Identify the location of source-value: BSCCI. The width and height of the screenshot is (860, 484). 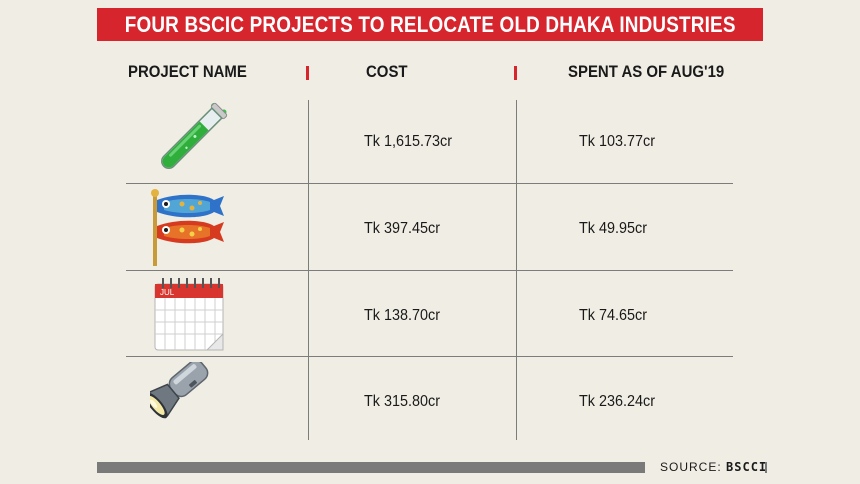
(747, 467).